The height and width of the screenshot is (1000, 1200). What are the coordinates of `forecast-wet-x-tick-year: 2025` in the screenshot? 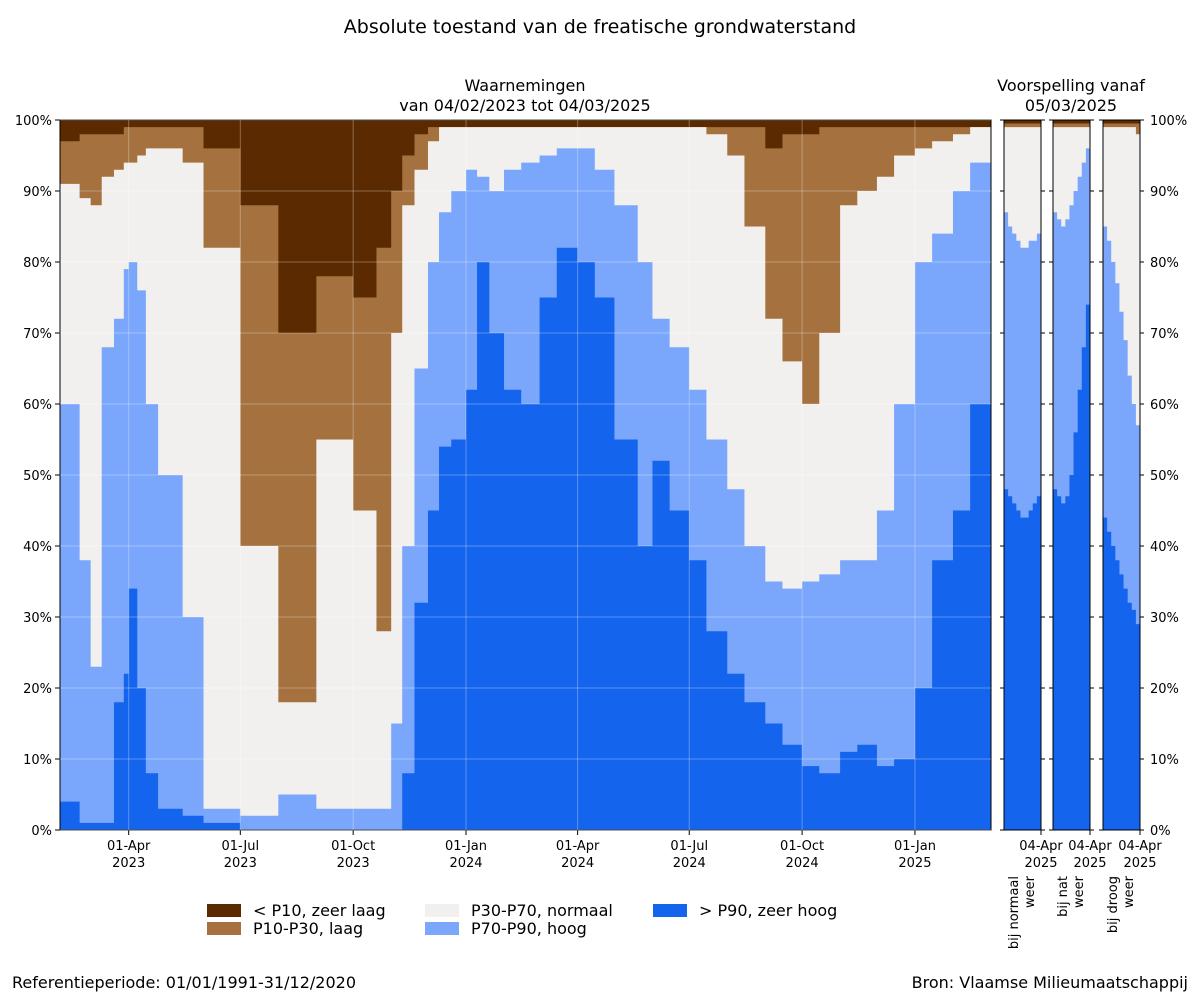 It's located at (1089, 863).